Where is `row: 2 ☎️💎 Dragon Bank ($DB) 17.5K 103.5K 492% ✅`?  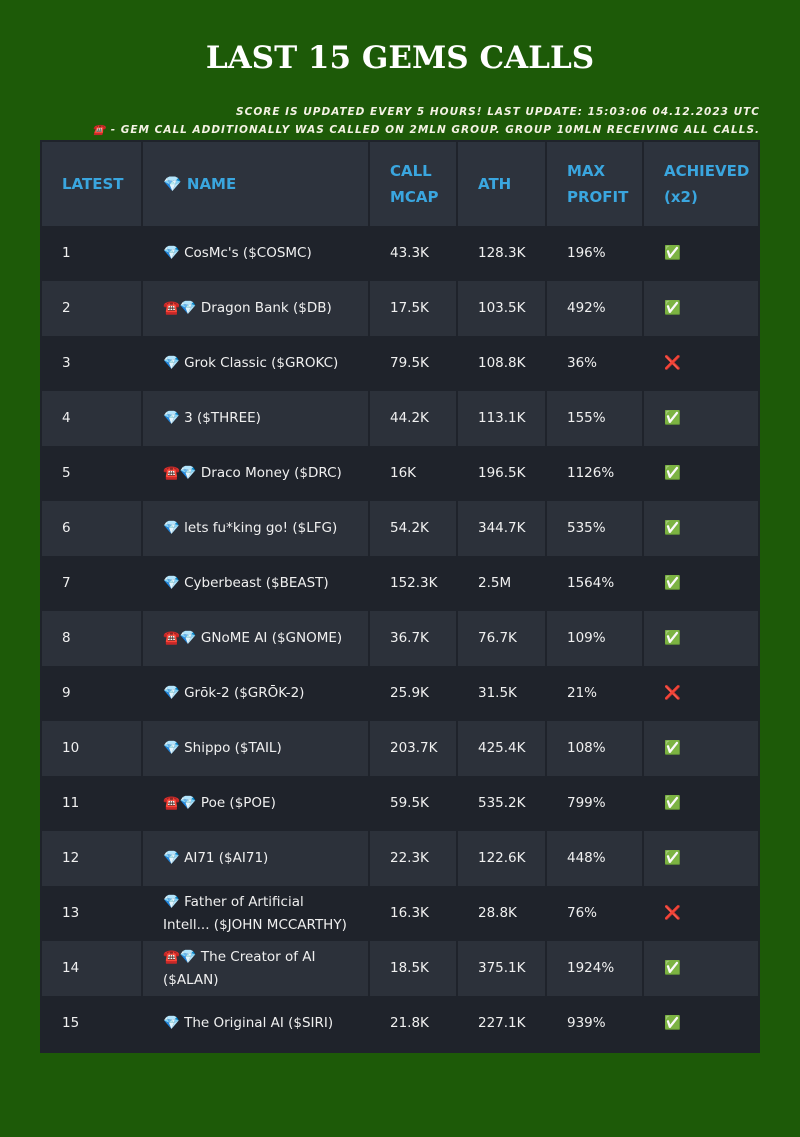
row: 2 ☎️💎 Dragon Bank ($DB) 17.5K 103.5K 492% ✅ is located at coordinates (400, 308).